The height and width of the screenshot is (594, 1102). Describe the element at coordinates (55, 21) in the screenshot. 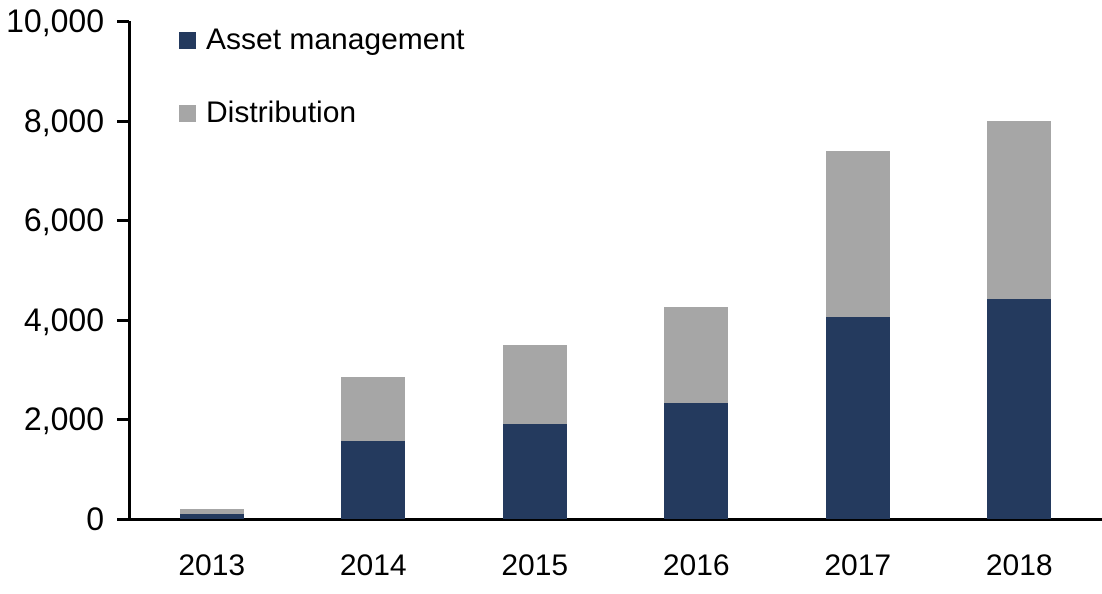

I see `y-axis-tick-label: 10,000` at that location.